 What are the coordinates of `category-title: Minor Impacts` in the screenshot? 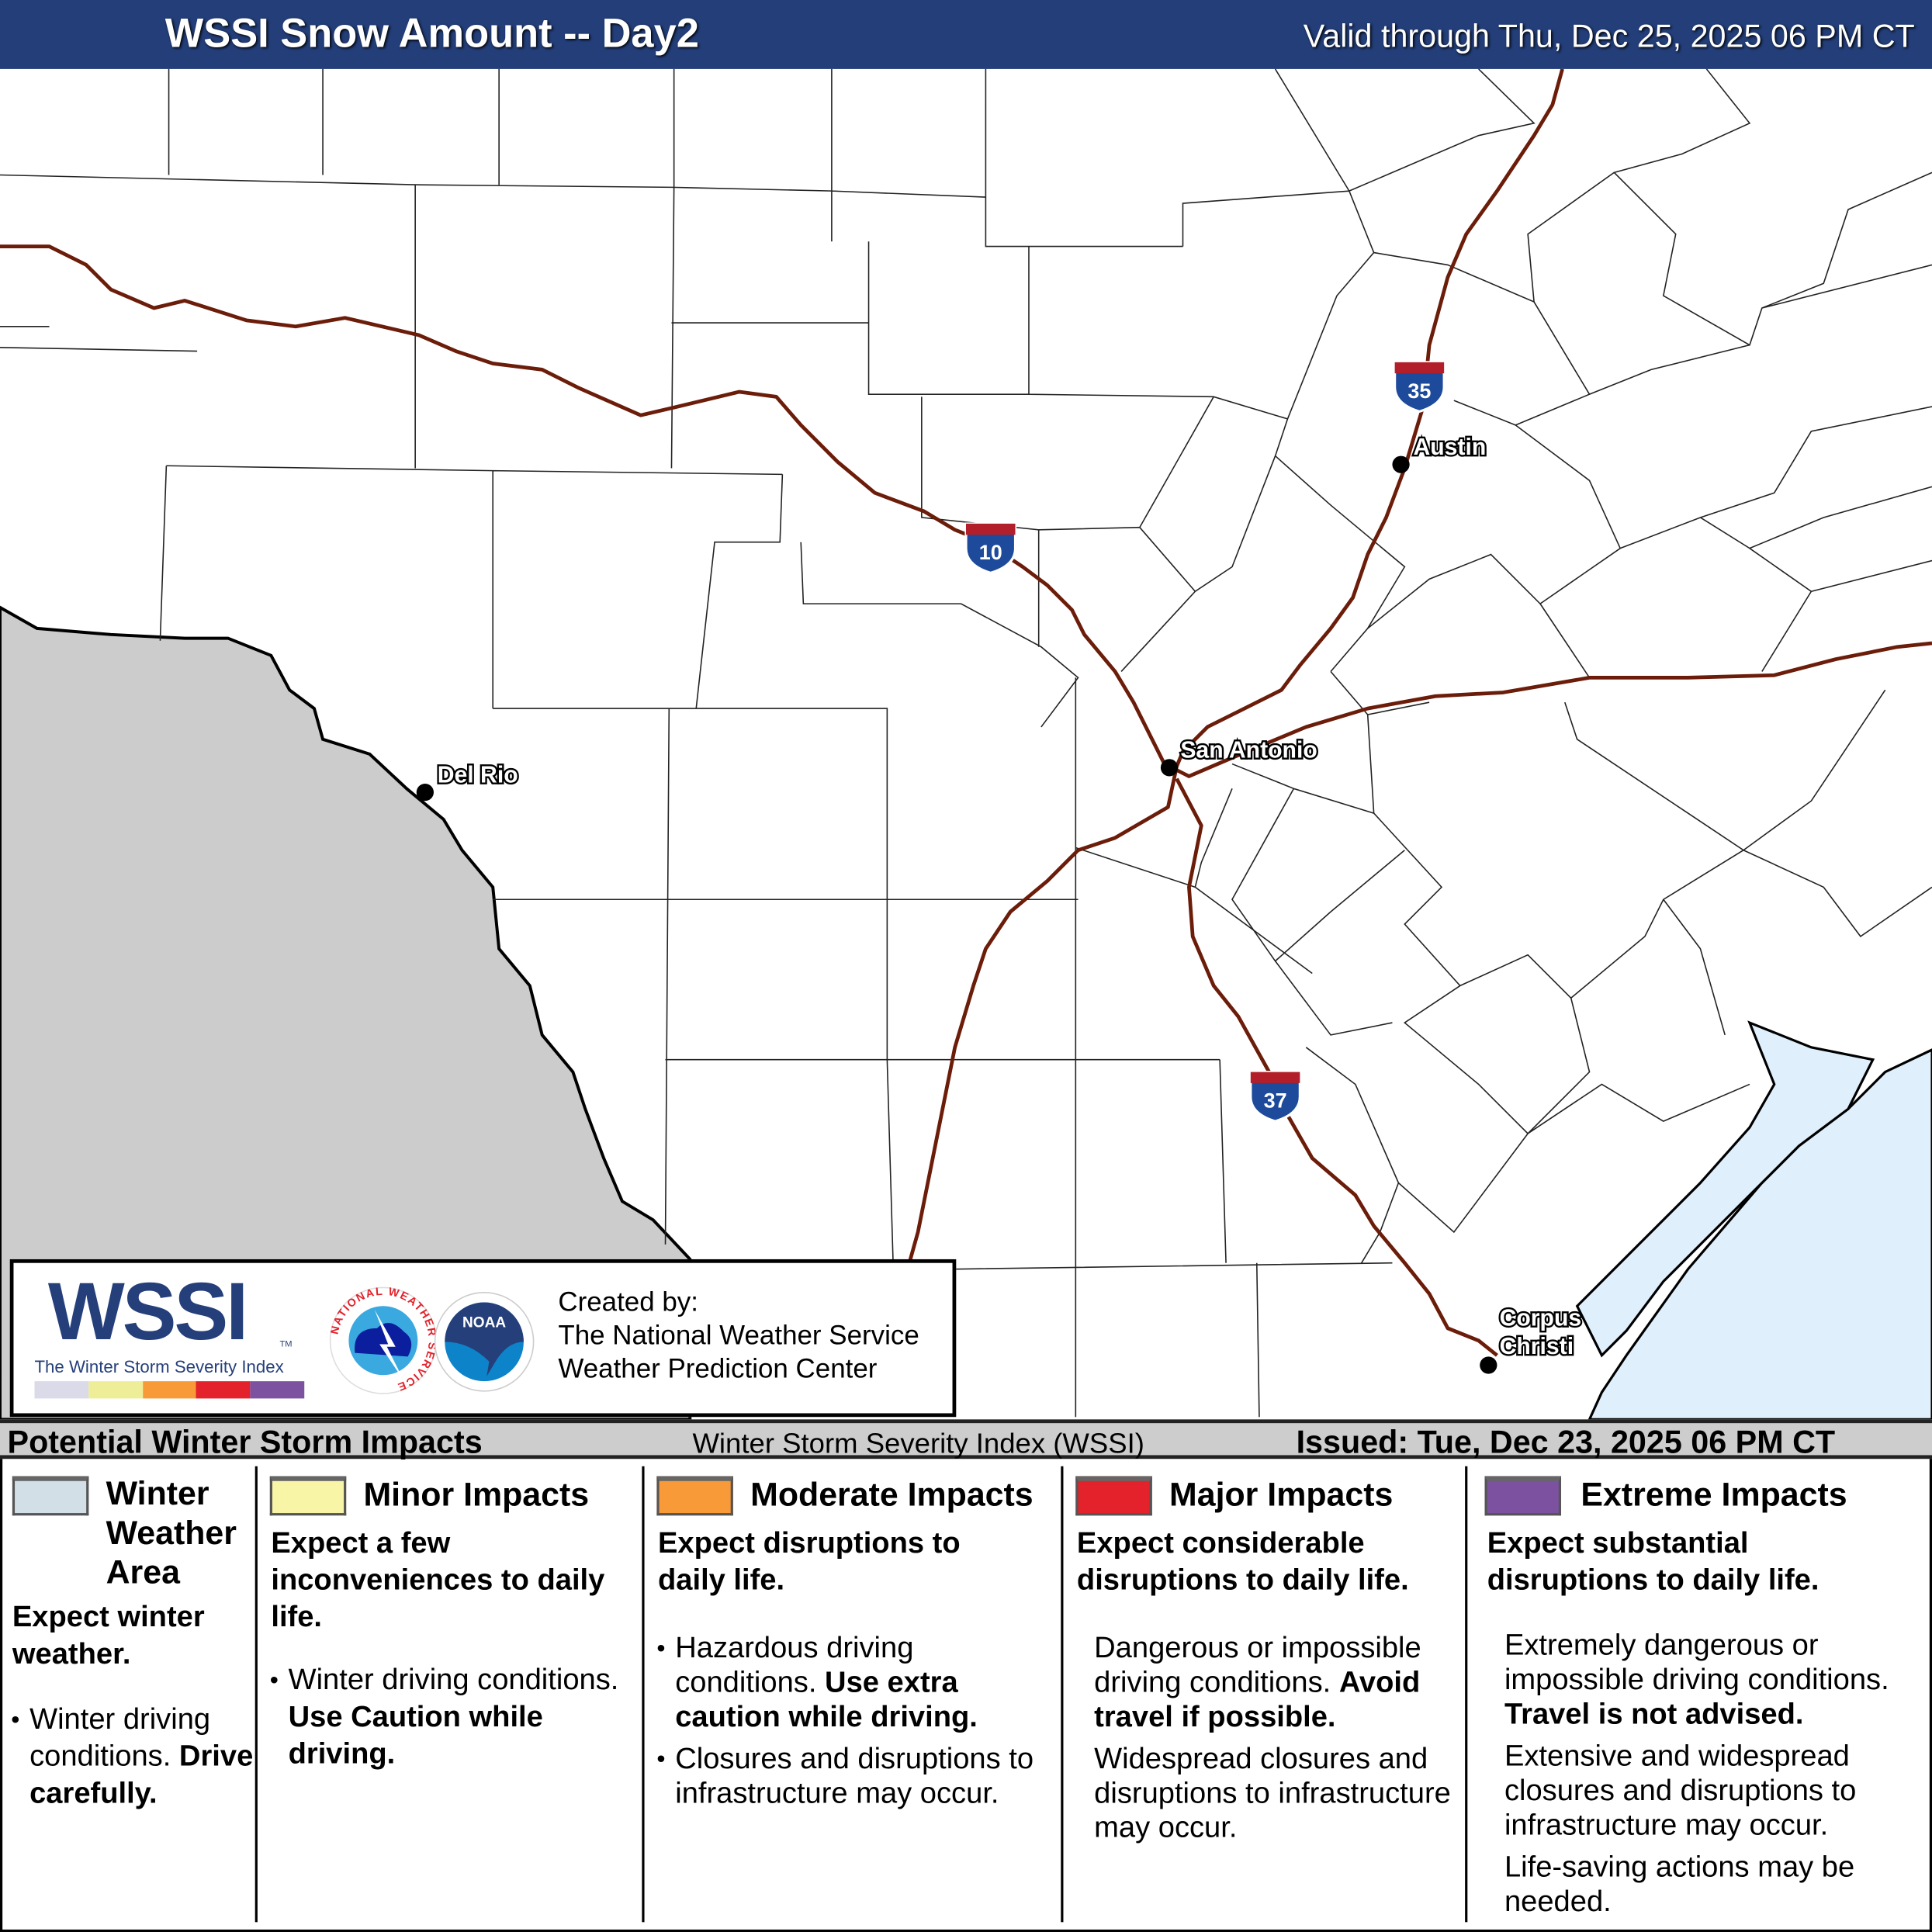 It's located at (476, 1495).